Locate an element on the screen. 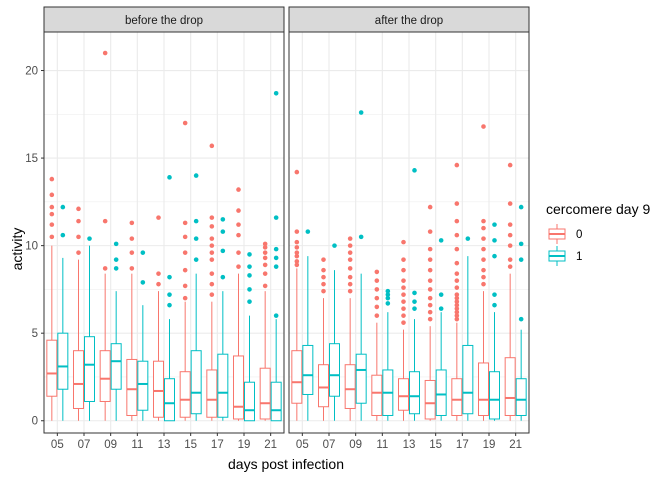 Image resolution: width=672 pixels, height=485 pixels. facet-strip-label: before the drop is located at coordinates (164, 21).